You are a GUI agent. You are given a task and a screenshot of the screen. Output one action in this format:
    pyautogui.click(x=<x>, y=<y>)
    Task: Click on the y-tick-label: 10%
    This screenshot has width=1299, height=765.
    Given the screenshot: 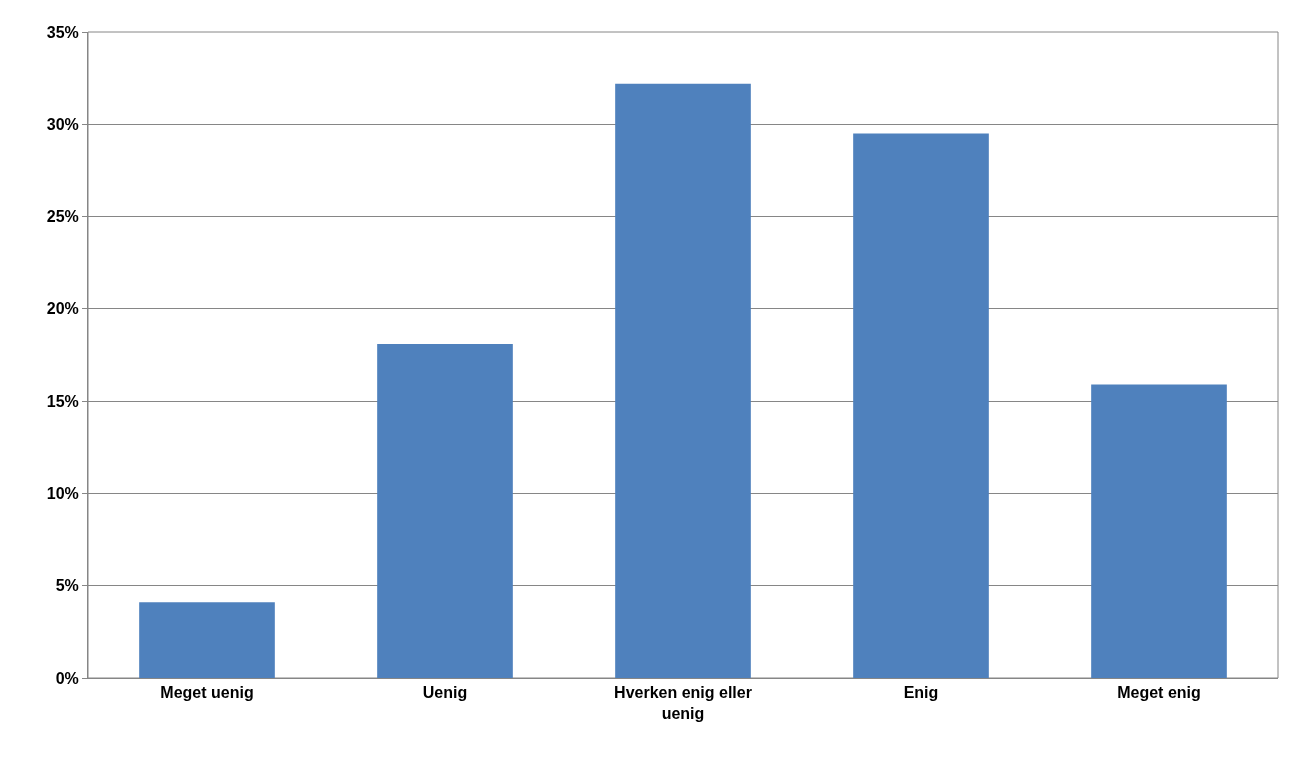 What is the action you would take?
    pyautogui.click(x=62, y=494)
    